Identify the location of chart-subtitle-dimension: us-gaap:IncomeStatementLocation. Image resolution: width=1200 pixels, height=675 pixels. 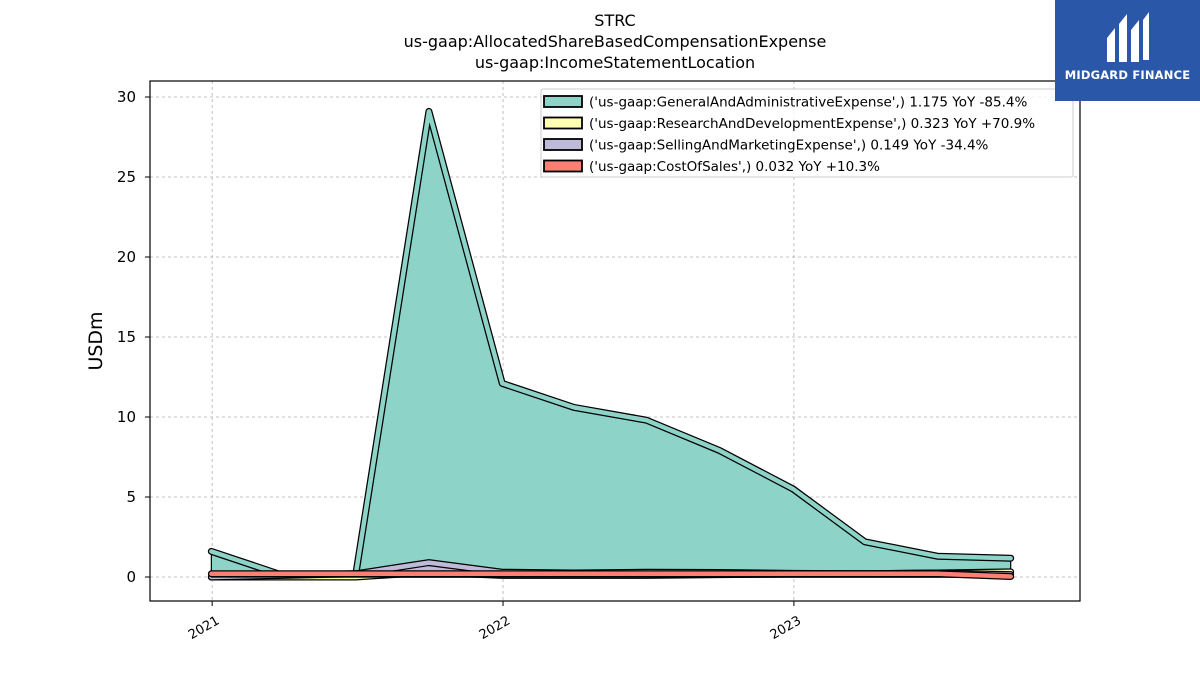
(615, 62).